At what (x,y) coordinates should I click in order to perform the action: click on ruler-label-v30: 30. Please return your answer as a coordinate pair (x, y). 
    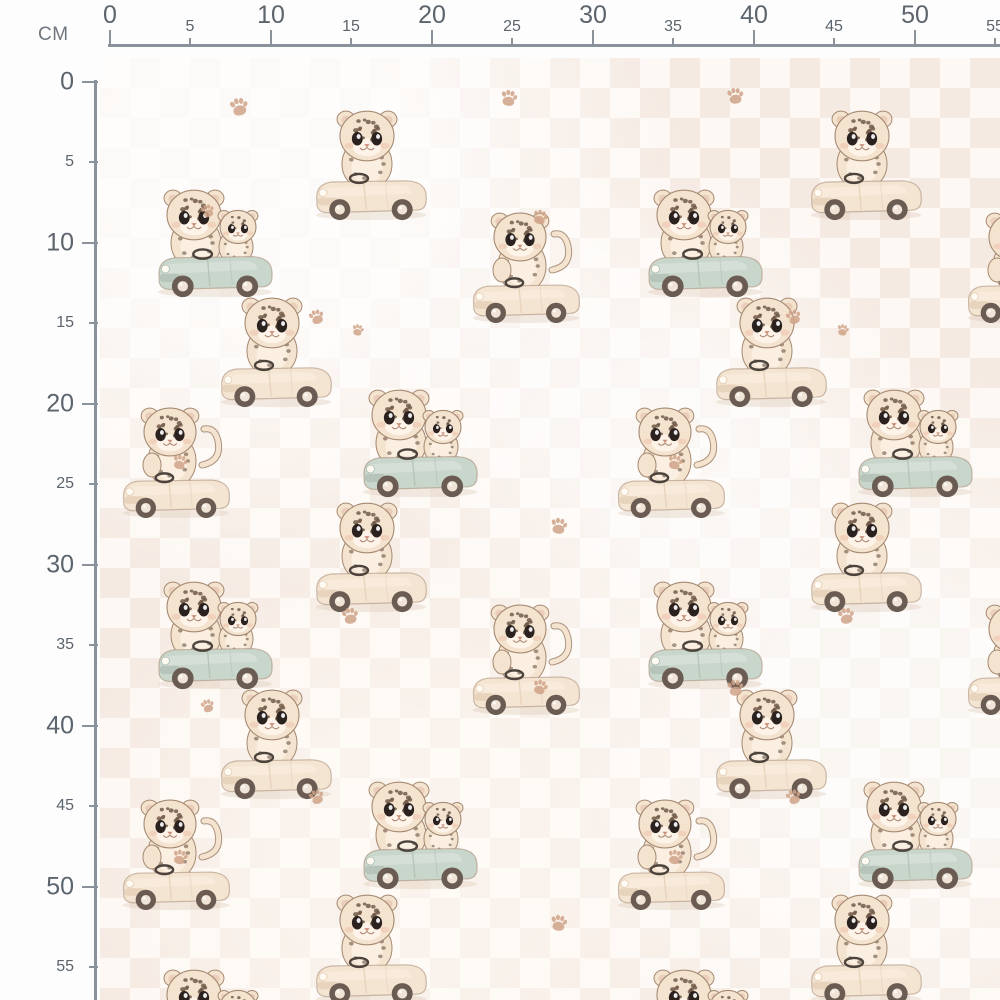
    Looking at the image, I should click on (60, 564).